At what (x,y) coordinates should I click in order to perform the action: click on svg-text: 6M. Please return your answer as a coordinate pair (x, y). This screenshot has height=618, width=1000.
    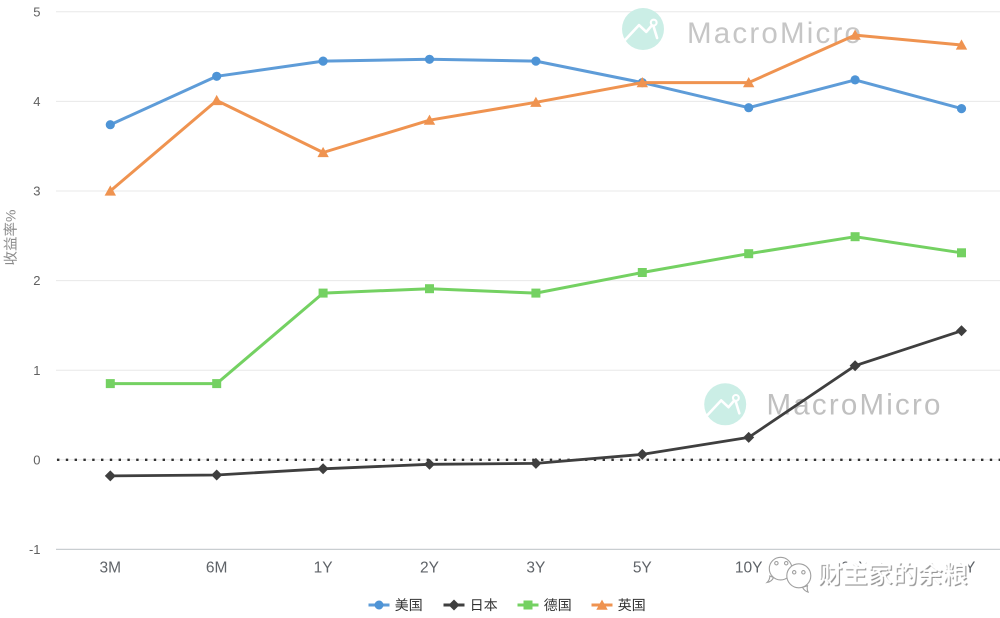
    Looking at the image, I should click on (217, 568).